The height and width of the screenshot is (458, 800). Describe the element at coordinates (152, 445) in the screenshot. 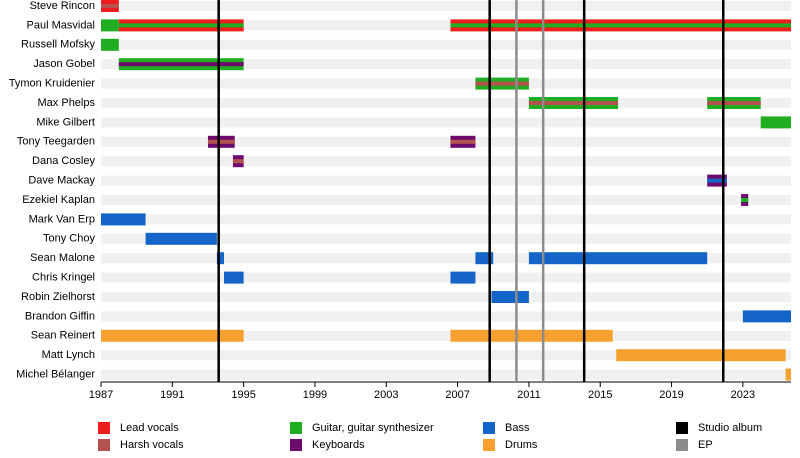

I see `legend-label: Harsh vocals` at that location.